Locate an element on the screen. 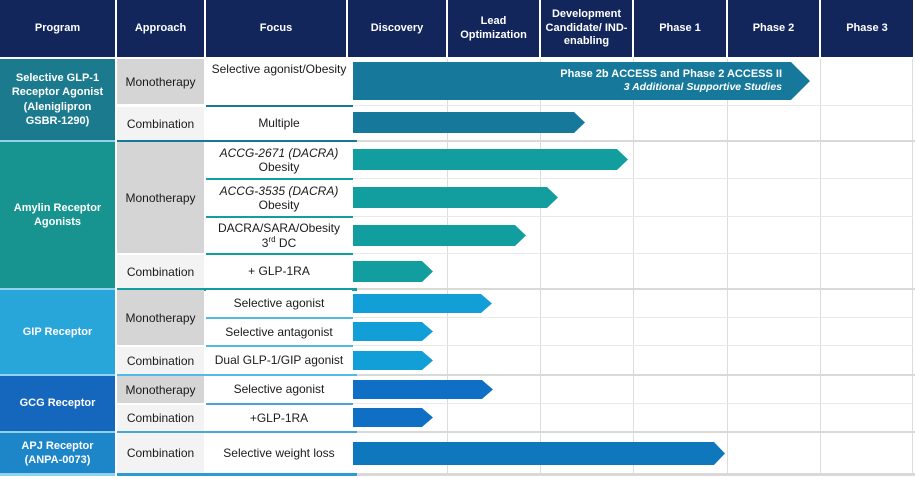 The height and width of the screenshot is (479, 915). col-header-phase-2: Phase 2 is located at coordinates (773, 28).